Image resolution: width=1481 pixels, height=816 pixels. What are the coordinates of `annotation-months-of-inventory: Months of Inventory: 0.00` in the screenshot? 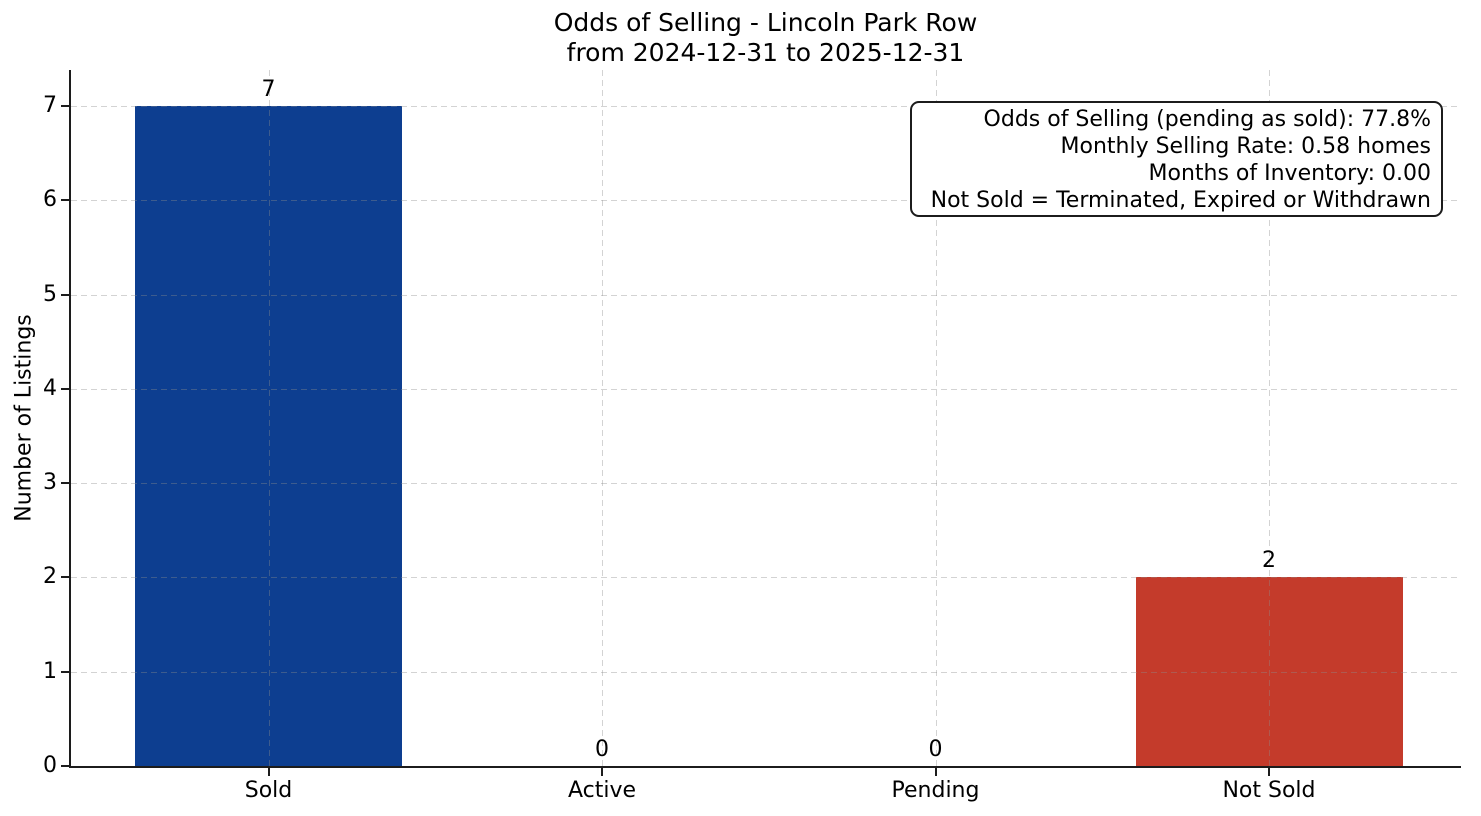 It's located at (1289, 173).